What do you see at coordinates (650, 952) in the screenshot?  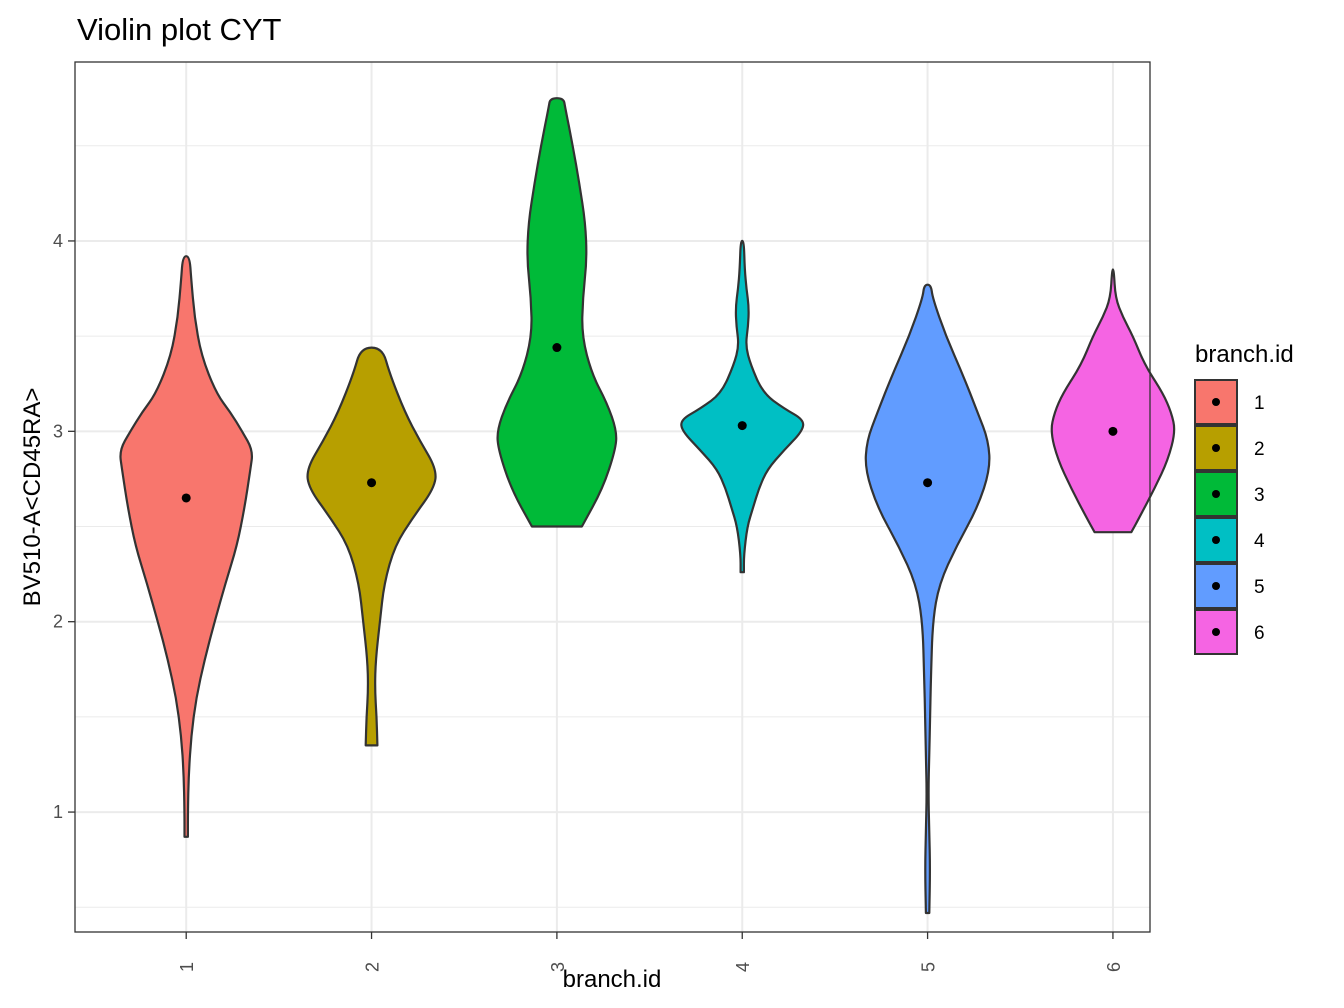 I see `x-axis: 1 2 3 4 5 6` at bounding box center [650, 952].